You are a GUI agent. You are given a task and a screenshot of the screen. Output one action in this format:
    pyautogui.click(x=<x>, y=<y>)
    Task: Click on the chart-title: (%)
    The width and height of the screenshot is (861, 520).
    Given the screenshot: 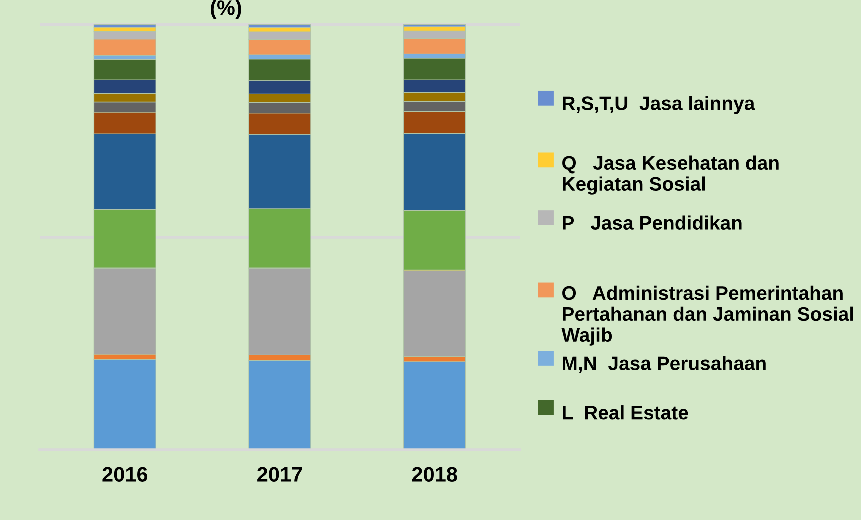 What is the action you would take?
    pyautogui.click(x=226, y=10)
    